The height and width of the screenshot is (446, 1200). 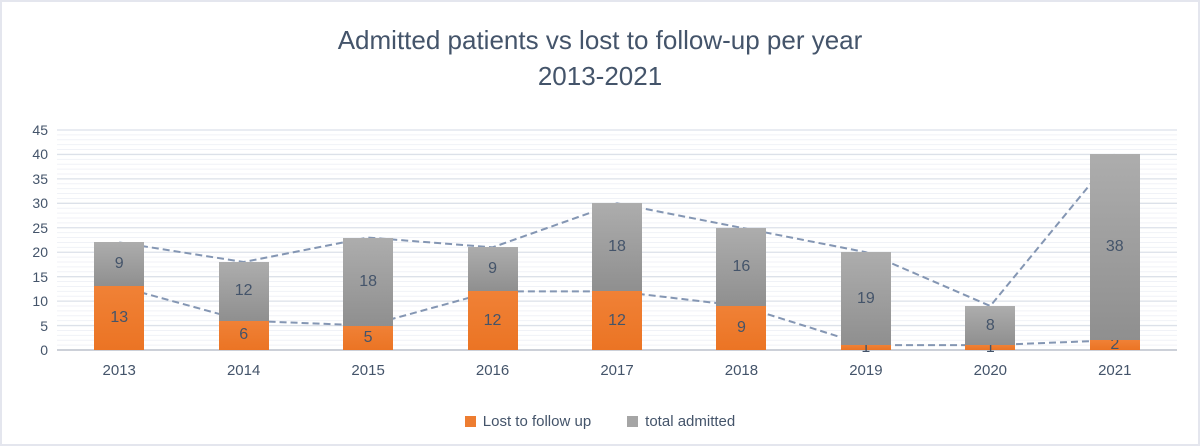 I want to click on x-axis-label-2013: 2013, so click(x=119, y=370).